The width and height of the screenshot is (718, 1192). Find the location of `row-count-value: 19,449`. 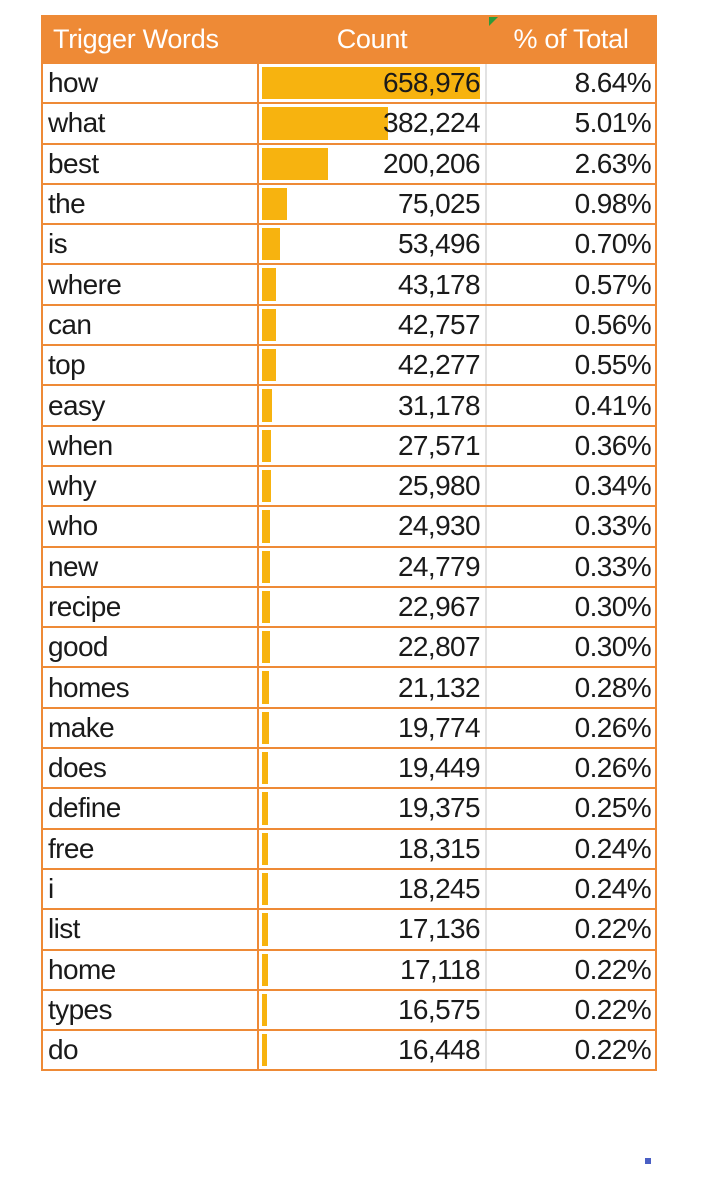

row-count-value: 19,449 is located at coordinates (439, 768).